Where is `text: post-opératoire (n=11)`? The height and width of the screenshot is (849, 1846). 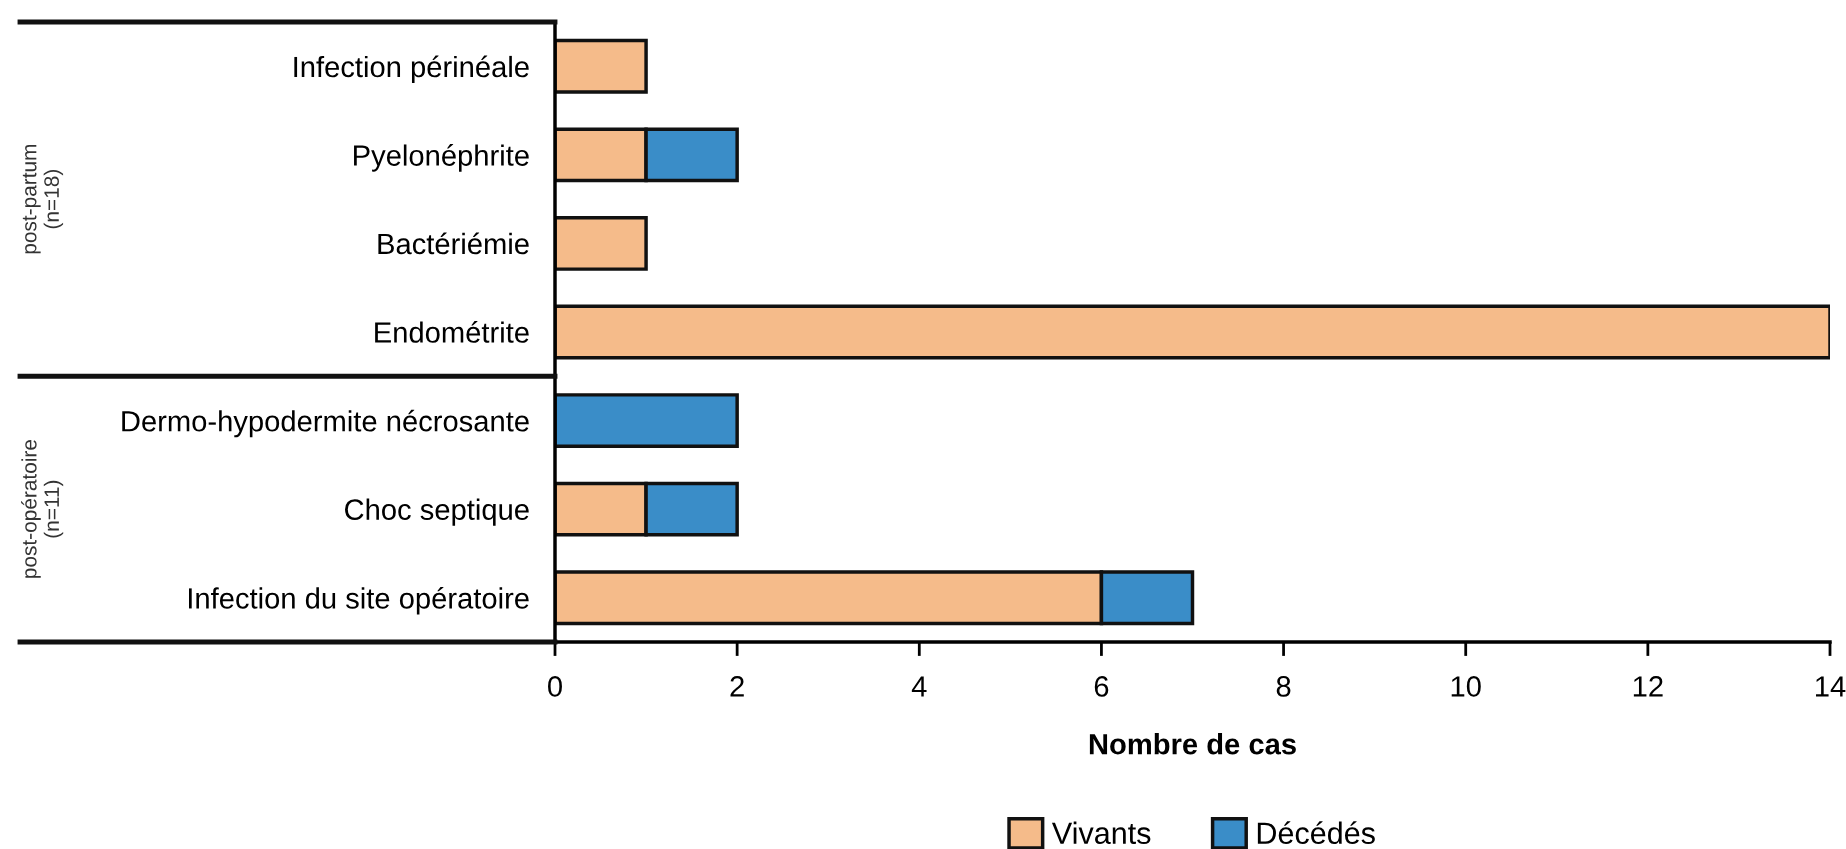 text: post-opératoire (n=11) is located at coordinates (42, 509).